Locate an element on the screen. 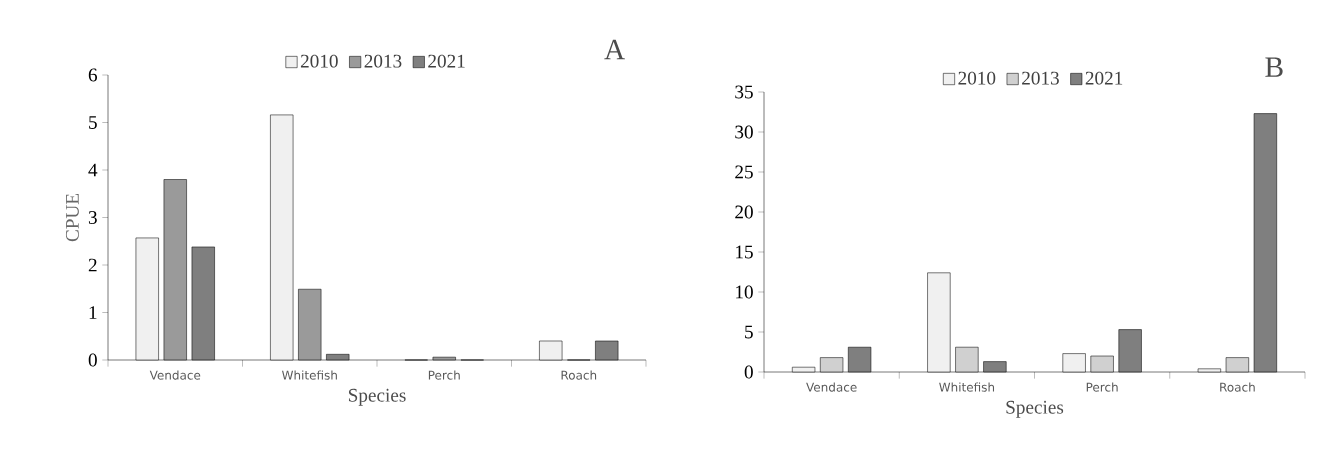 This screenshot has height=451, width=1329. y-tick-label: 6 is located at coordinates (93, 75).